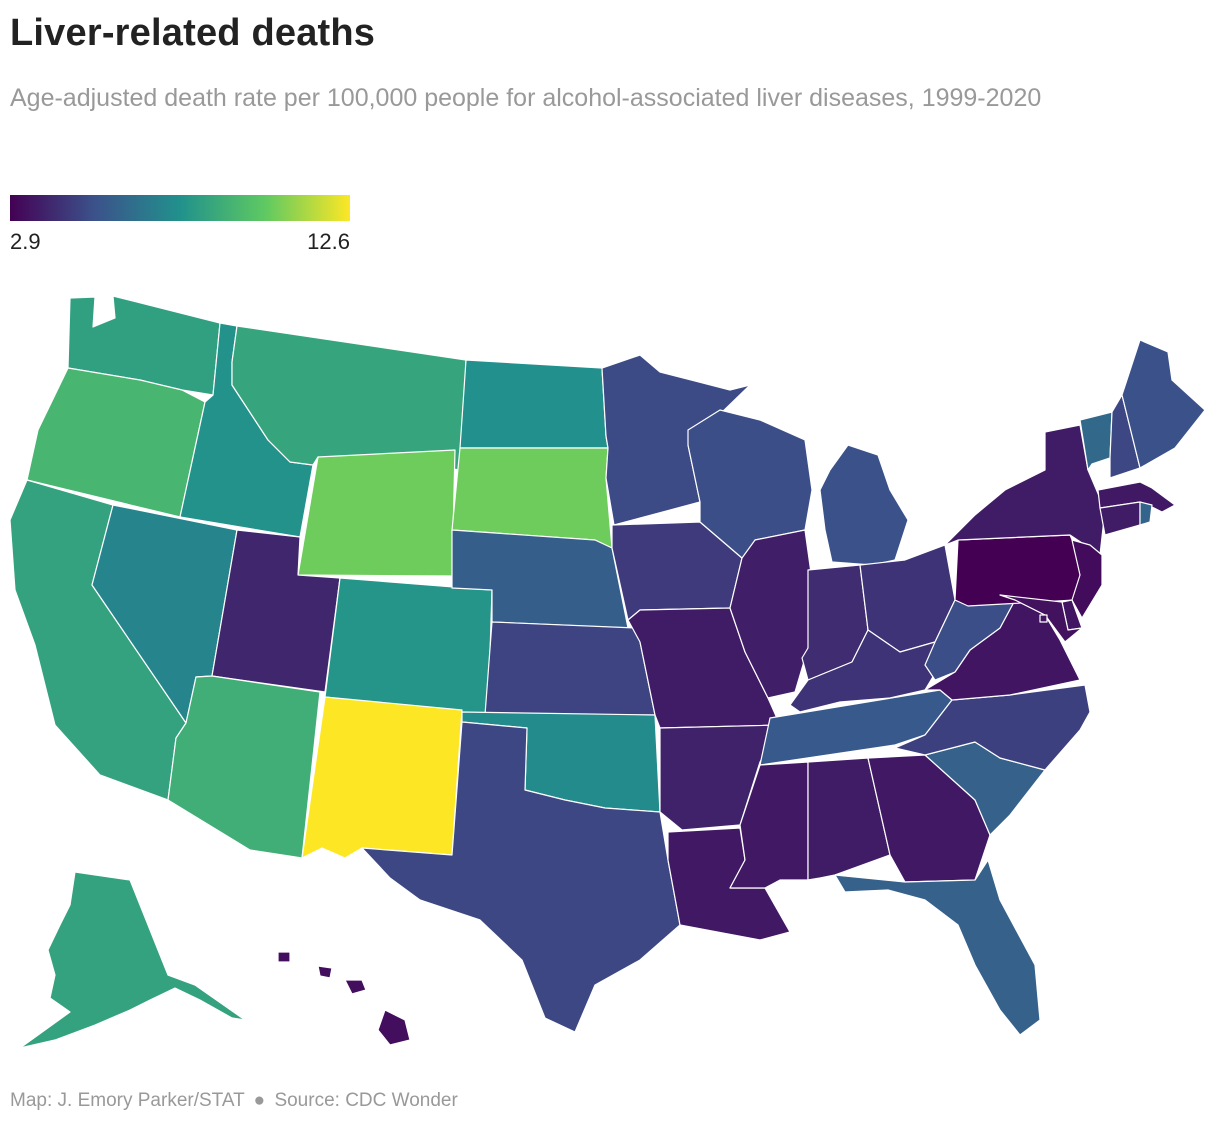  What do you see at coordinates (382, 777) in the screenshot?
I see `state-nm` at bounding box center [382, 777].